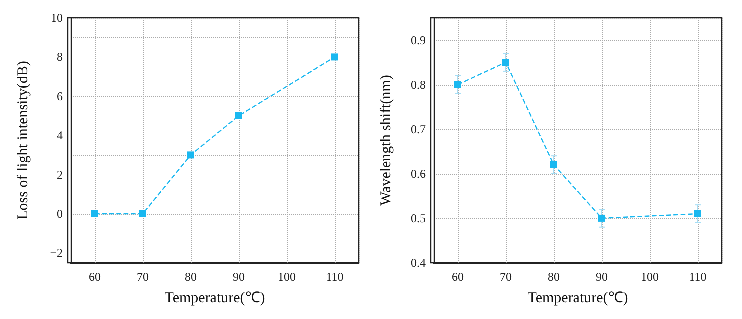 This screenshot has width=742, height=319. What do you see at coordinates (418, 263) in the screenshot?
I see `y-tick-label: 0.4` at bounding box center [418, 263].